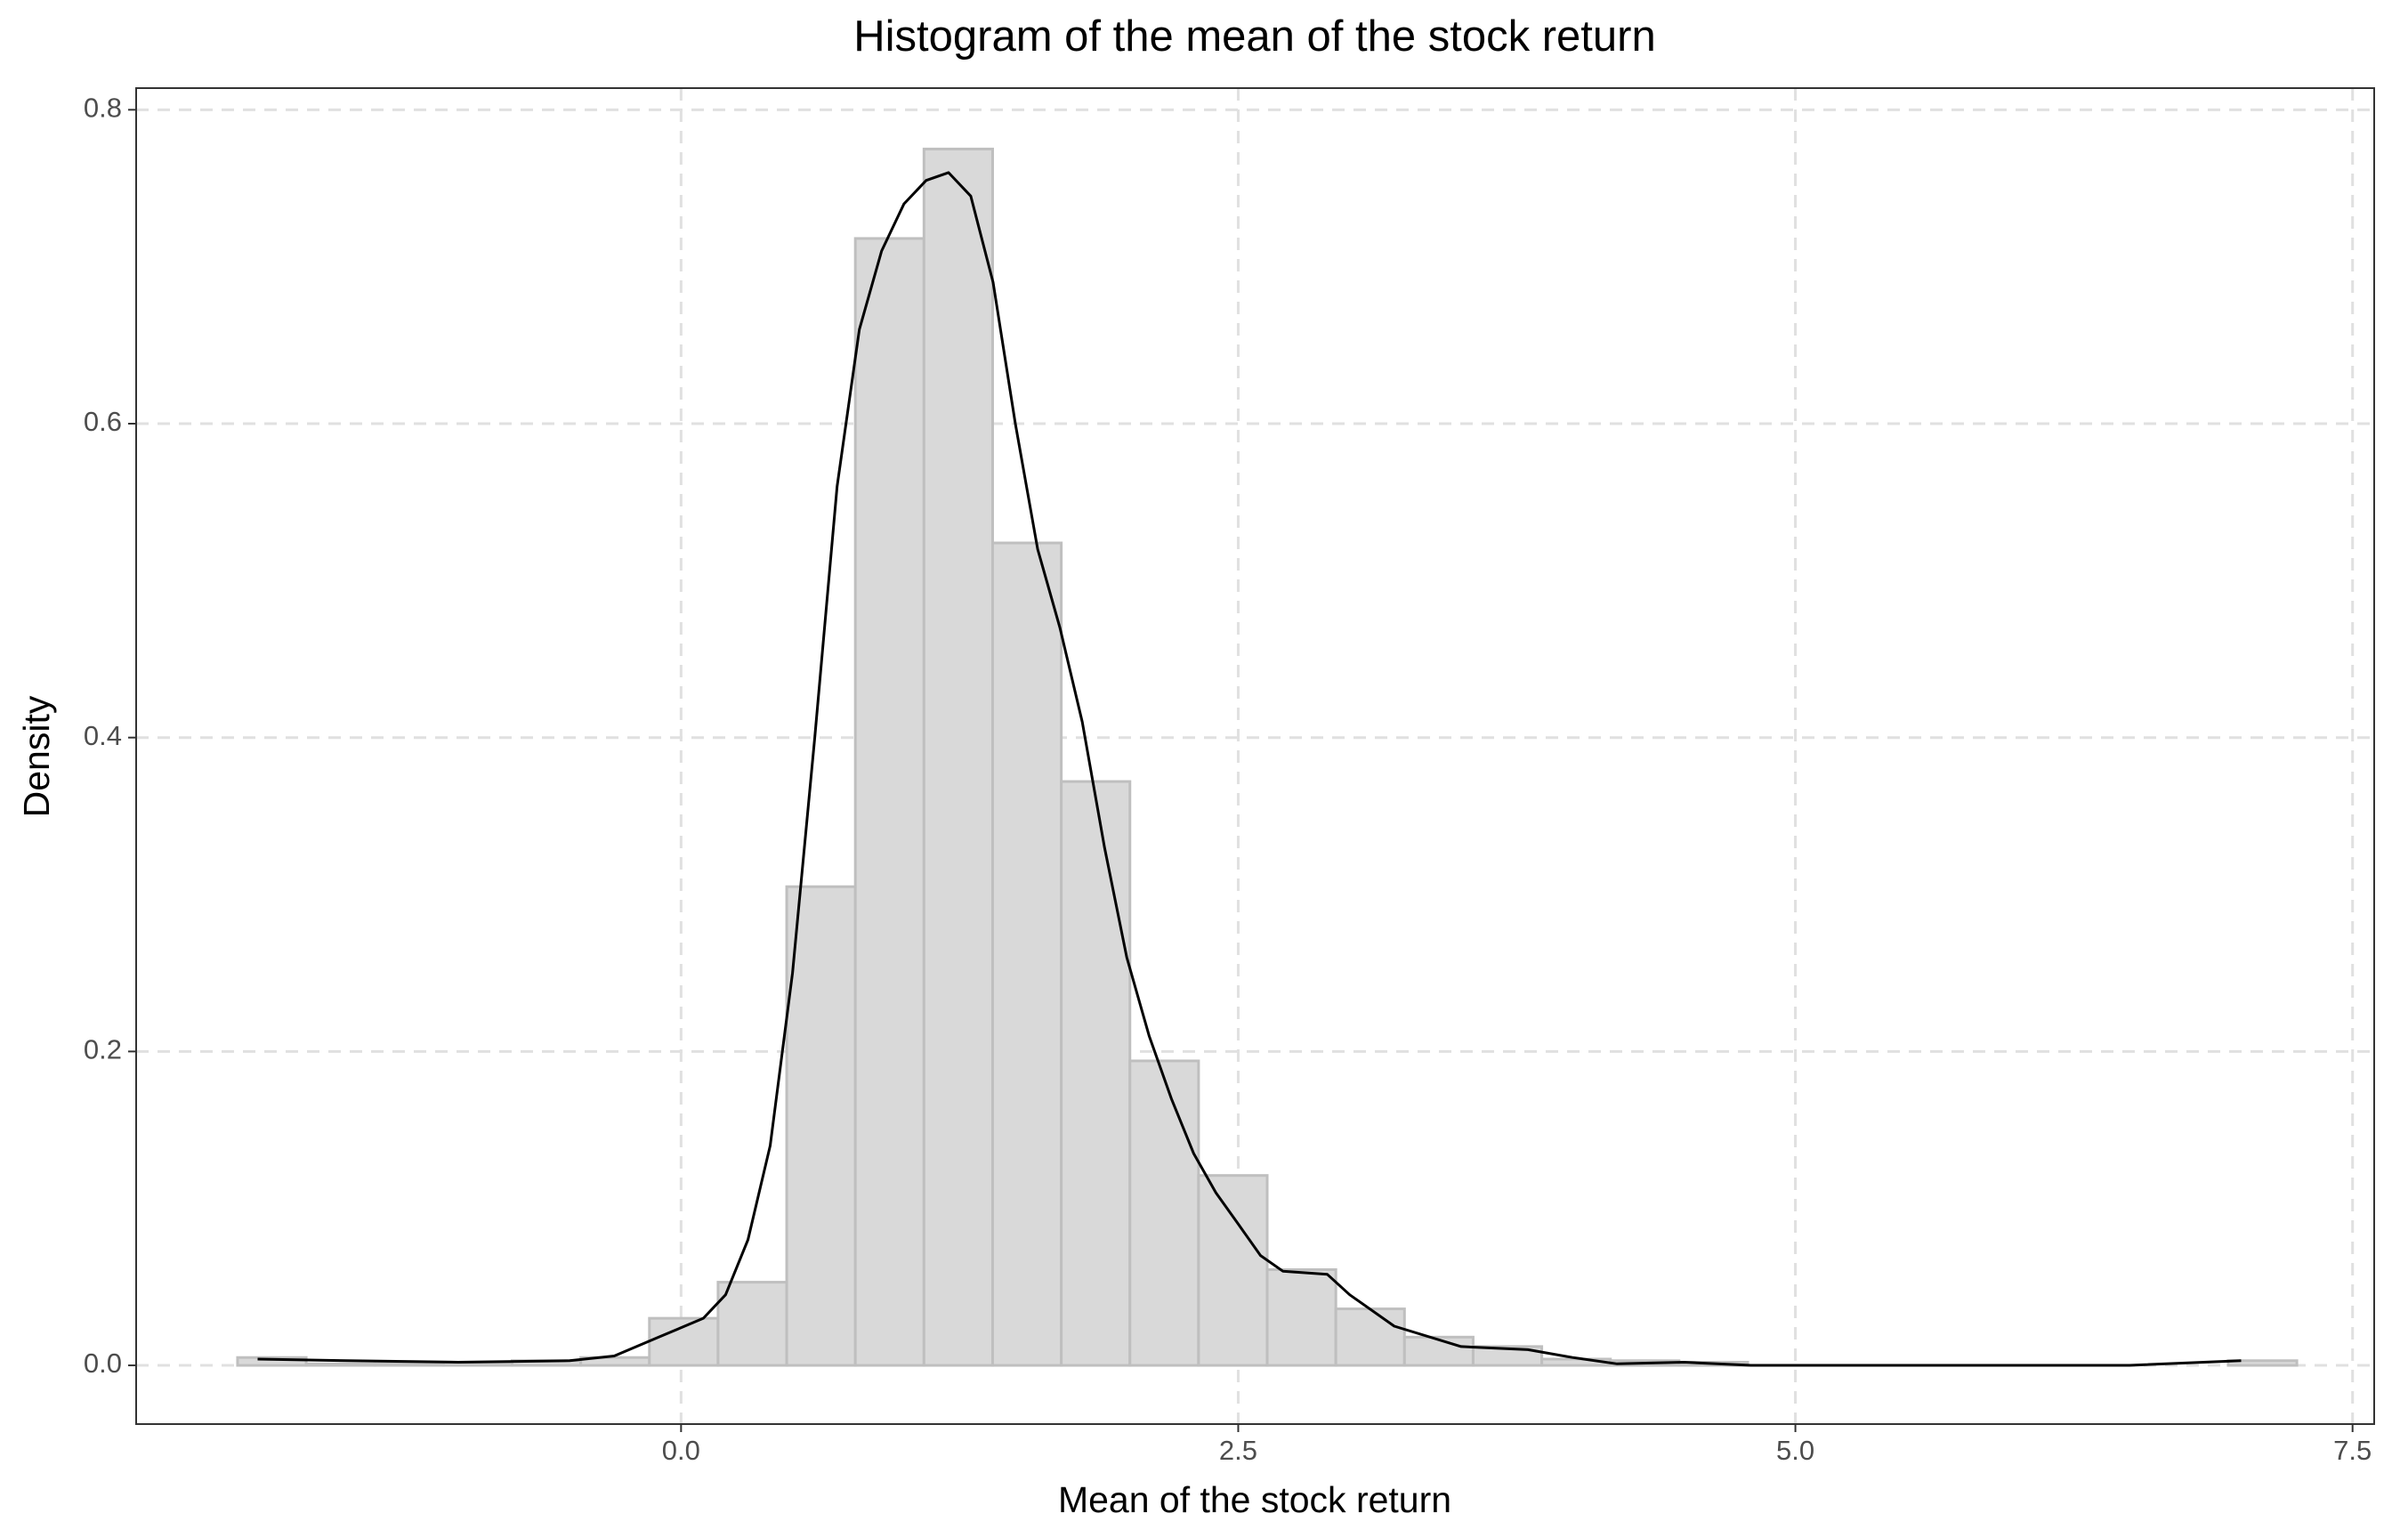 The height and width of the screenshot is (1538, 2408). Describe the element at coordinates (1254, 1499) in the screenshot. I see `x-axis-label: Mean of the stock return` at that location.